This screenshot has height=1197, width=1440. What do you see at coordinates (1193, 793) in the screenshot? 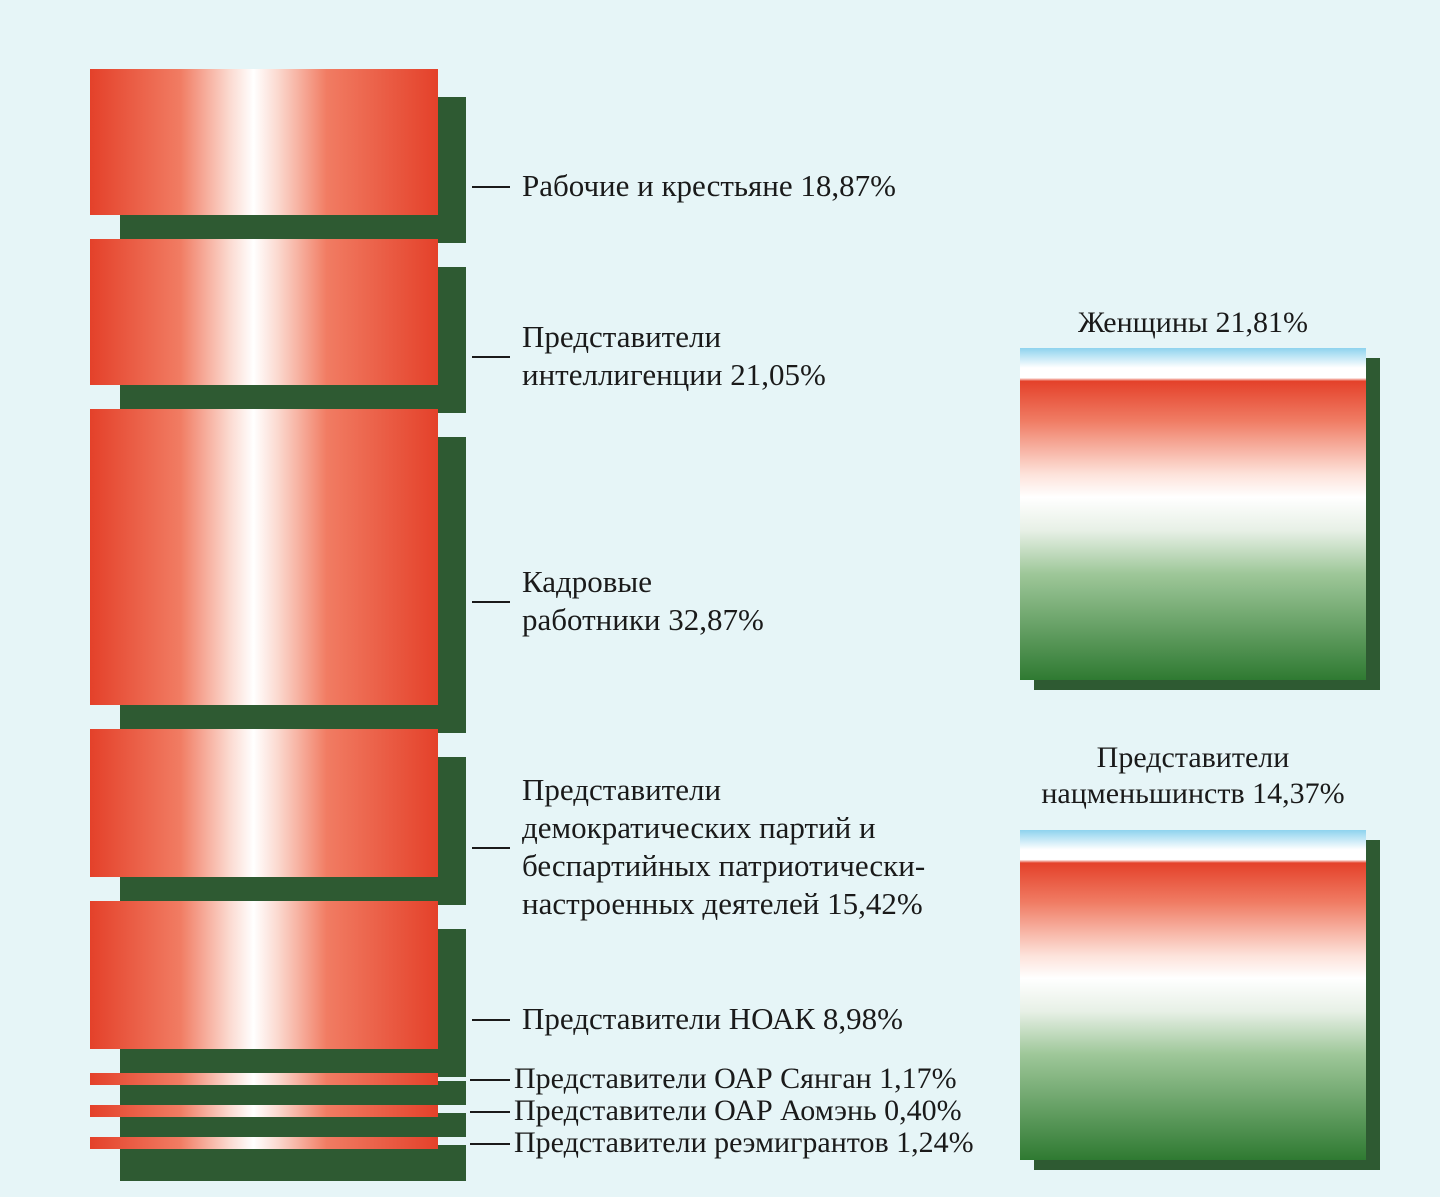
I see `share-box-title-1-line-1: нацменьшинств 14,37%` at bounding box center [1193, 793].